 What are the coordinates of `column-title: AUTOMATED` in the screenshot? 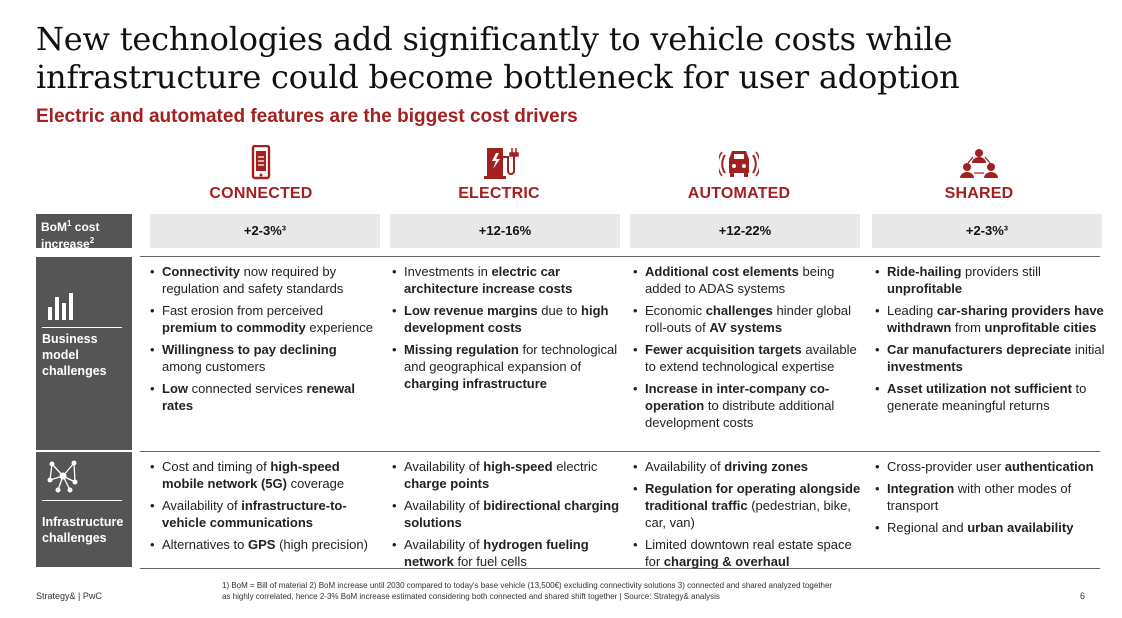 It's located at (739, 193).